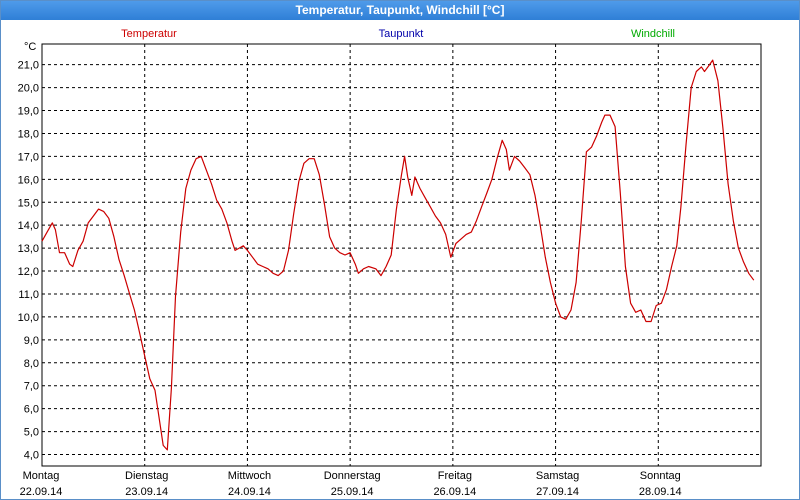 This screenshot has width=800, height=500. Describe the element at coordinates (31, 410) in the screenshot. I see `y-tick-label: 6,0` at that location.